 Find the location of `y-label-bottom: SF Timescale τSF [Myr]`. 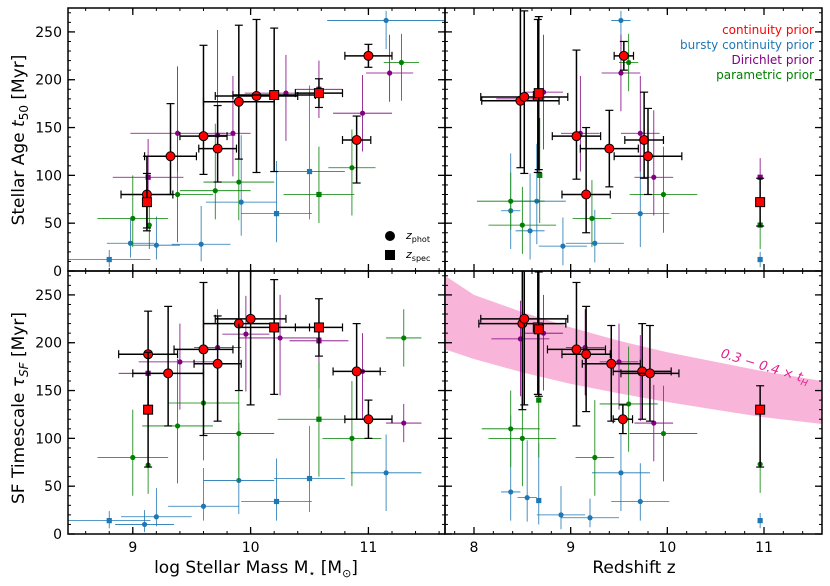

y-label-bottom: SF Timescale τSF [Myr] is located at coordinates (20, 408).